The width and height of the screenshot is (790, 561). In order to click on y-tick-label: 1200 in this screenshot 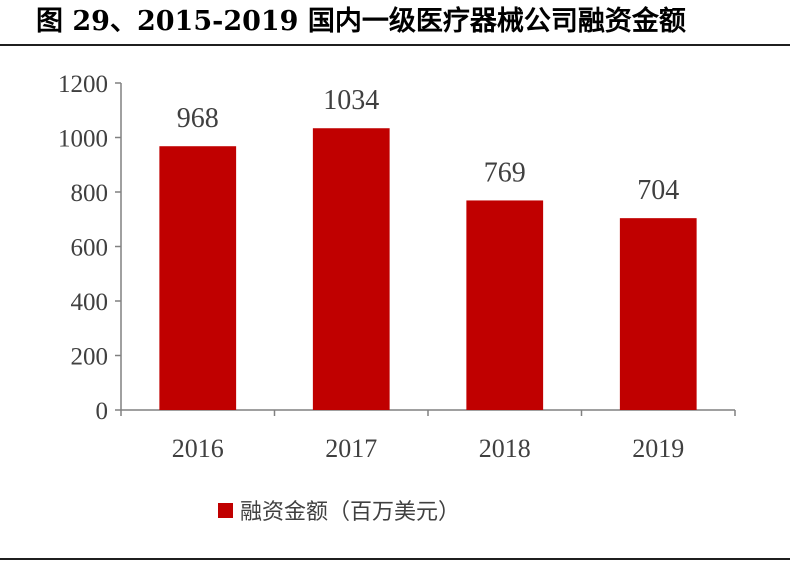, I will do `click(83, 84)`.